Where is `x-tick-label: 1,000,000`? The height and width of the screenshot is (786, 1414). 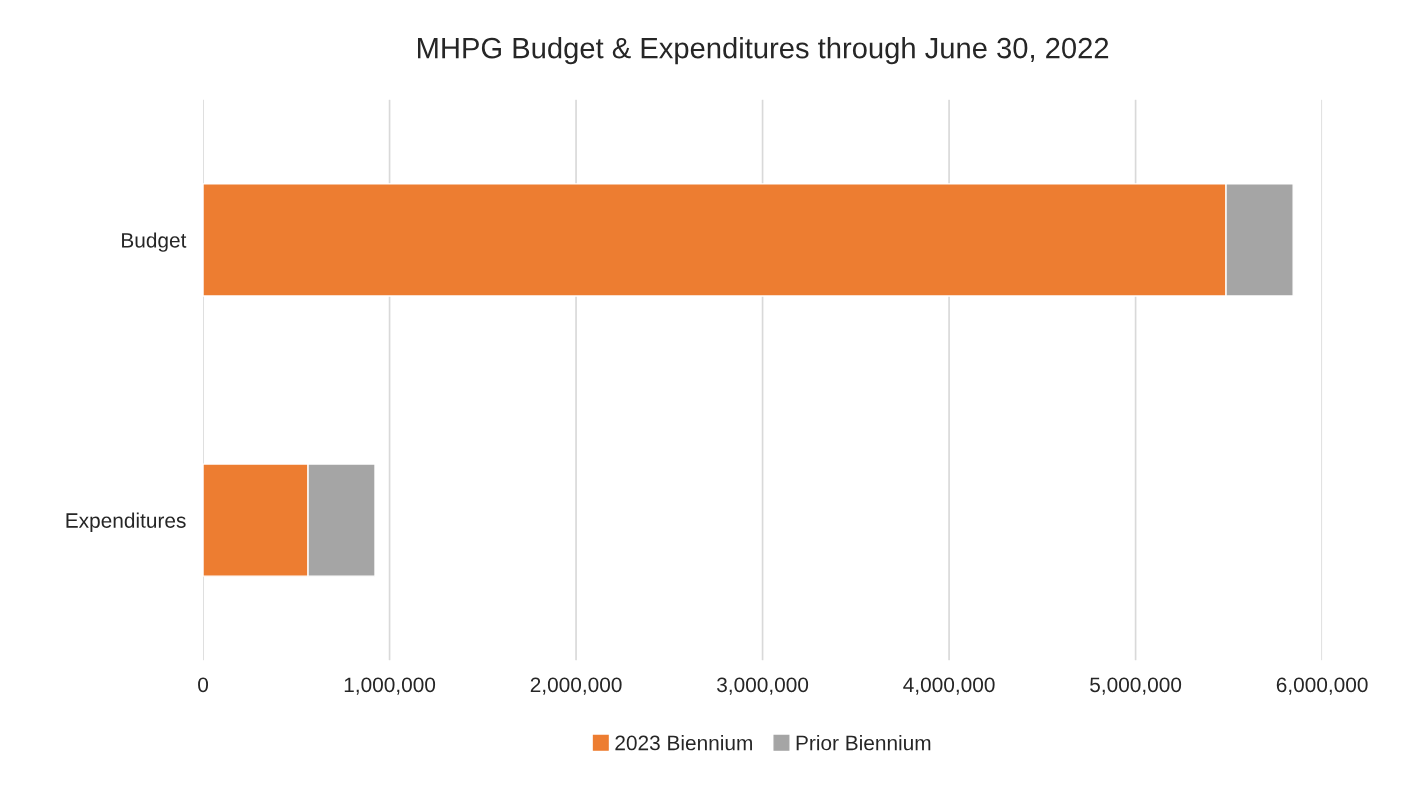 x-tick-label: 1,000,000 is located at coordinates (390, 686).